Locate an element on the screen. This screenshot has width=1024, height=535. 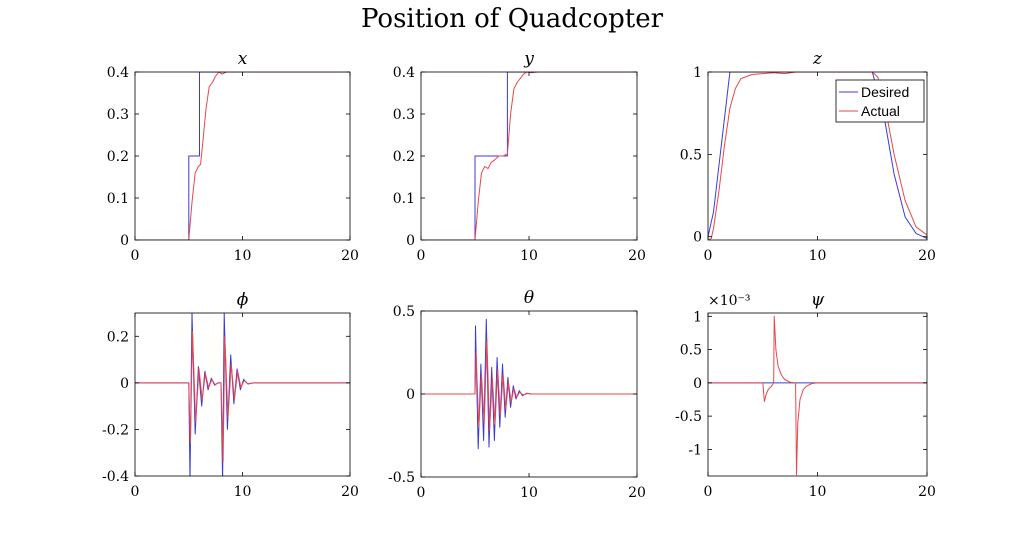
plot-theta: θ0 10 20-0.500.5 is located at coordinates (517, 394).